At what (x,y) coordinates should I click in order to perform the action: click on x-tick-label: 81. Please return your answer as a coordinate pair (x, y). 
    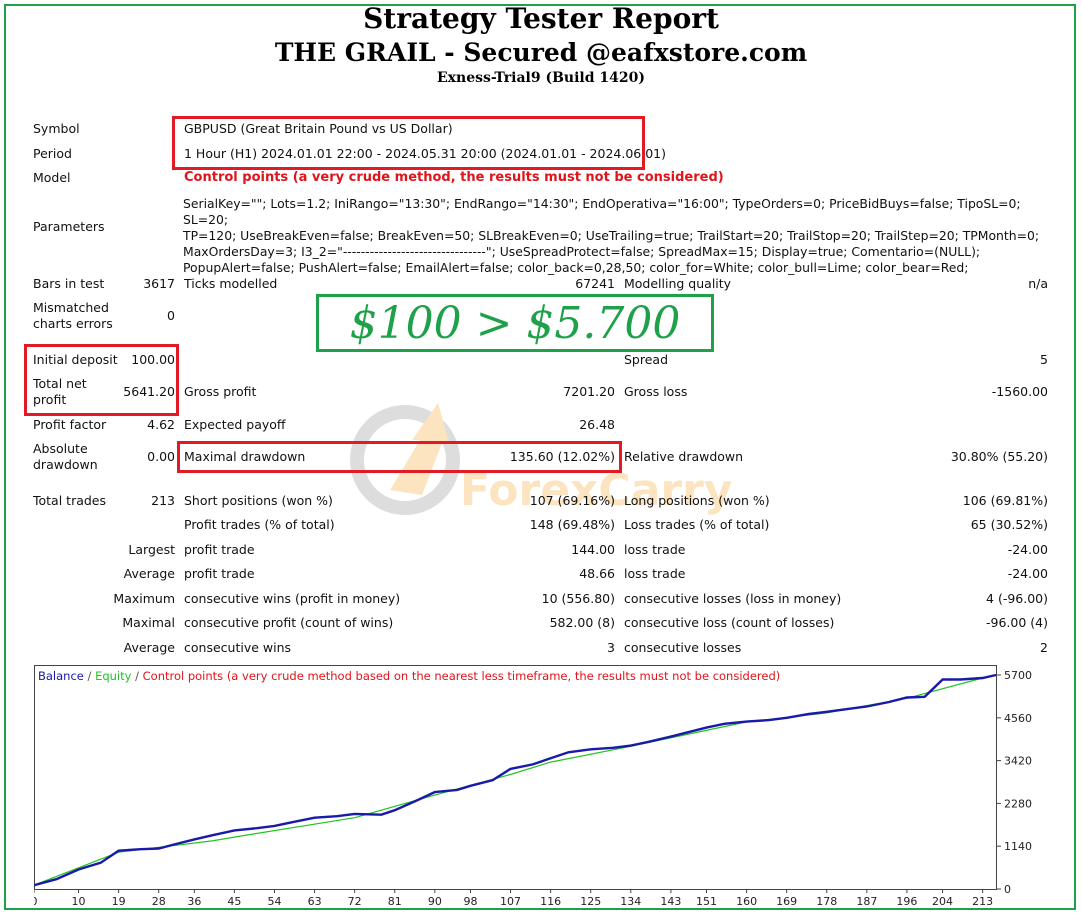
    Looking at the image, I should click on (395, 901).